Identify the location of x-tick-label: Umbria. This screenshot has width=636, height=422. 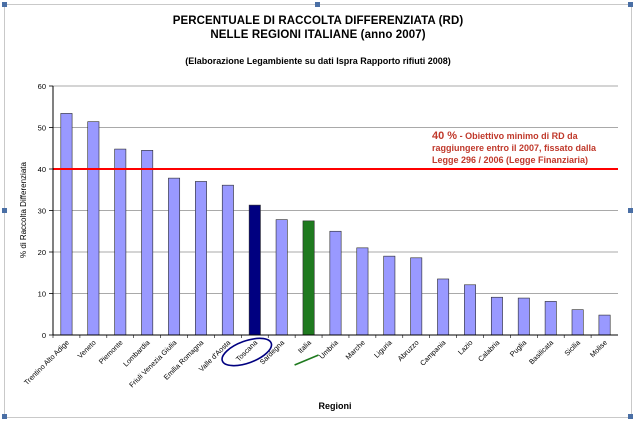
(328, 349).